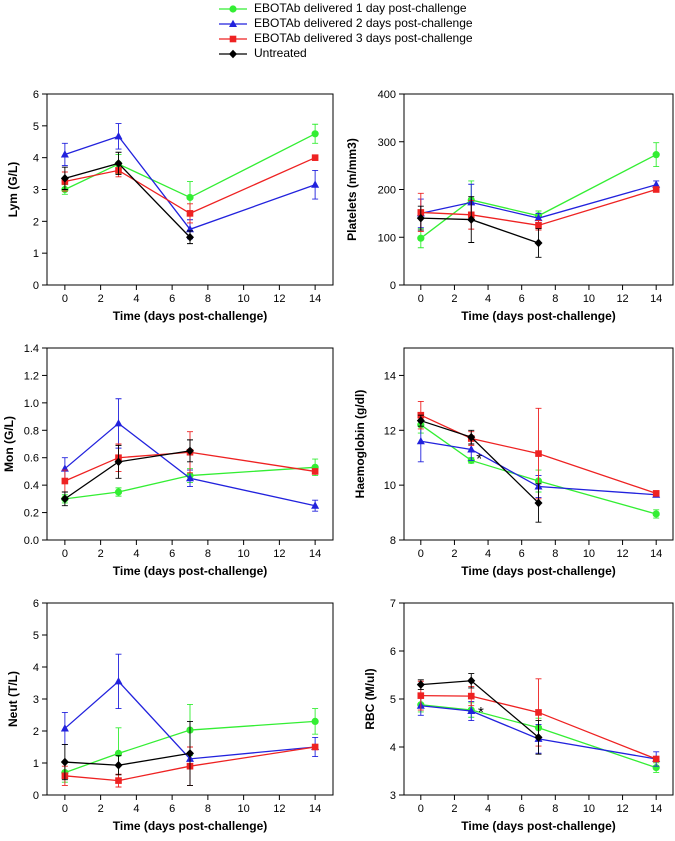  Describe the element at coordinates (387, 191) in the screenshot. I see `y-tick-label: 200` at that location.